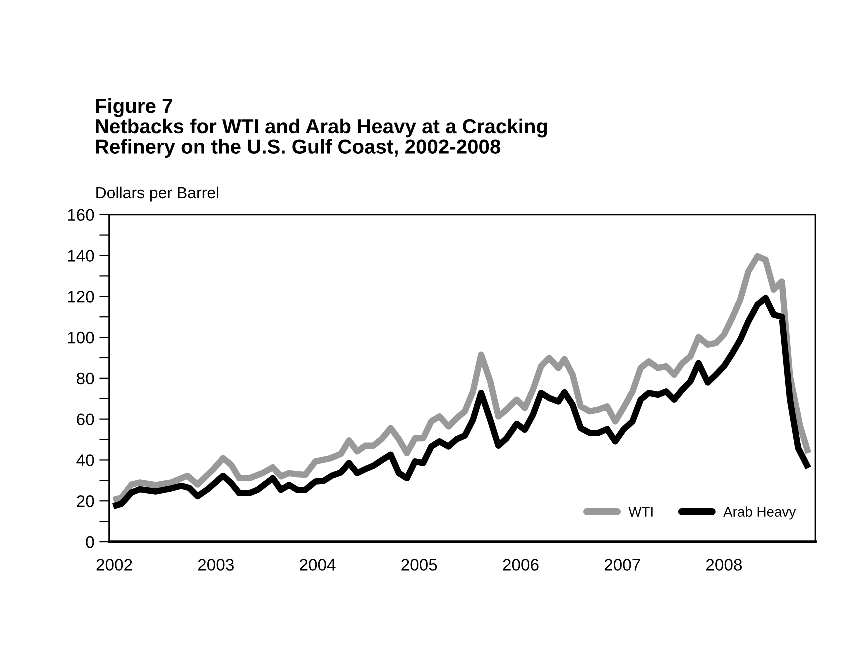  Describe the element at coordinates (85, 502) in the screenshot. I see `y-tick-label: 20` at that location.